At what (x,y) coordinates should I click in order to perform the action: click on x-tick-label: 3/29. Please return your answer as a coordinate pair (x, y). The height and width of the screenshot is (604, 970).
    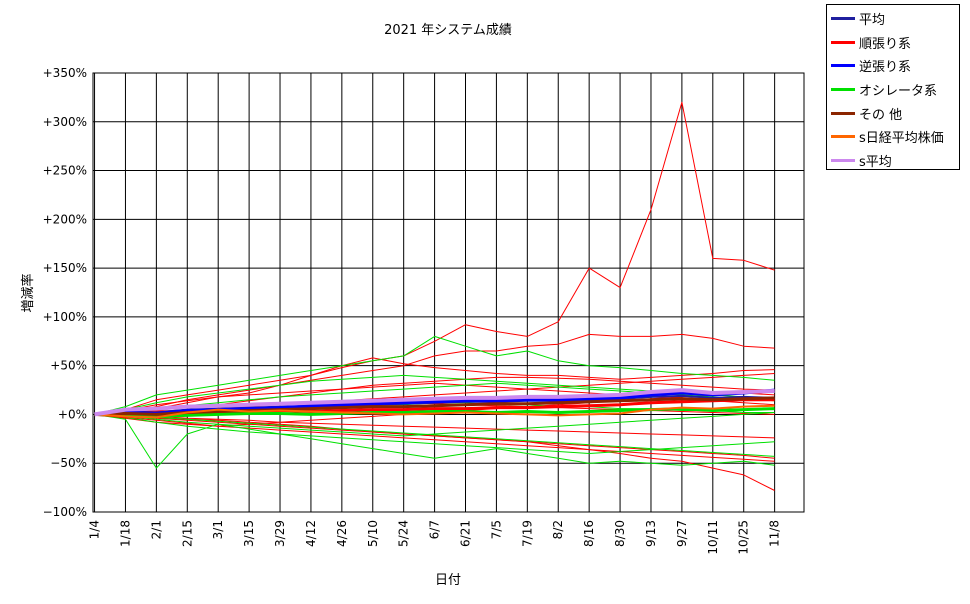
    Looking at the image, I should click on (280, 533).